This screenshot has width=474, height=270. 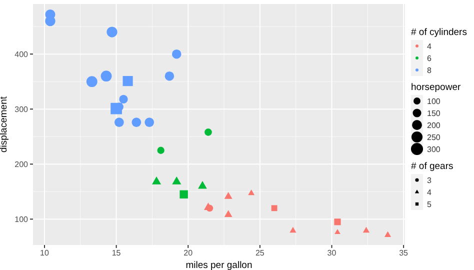 What do you see at coordinates (219, 265) in the screenshot?
I see `x-axis-title: miles per gallon` at bounding box center [219, 265].